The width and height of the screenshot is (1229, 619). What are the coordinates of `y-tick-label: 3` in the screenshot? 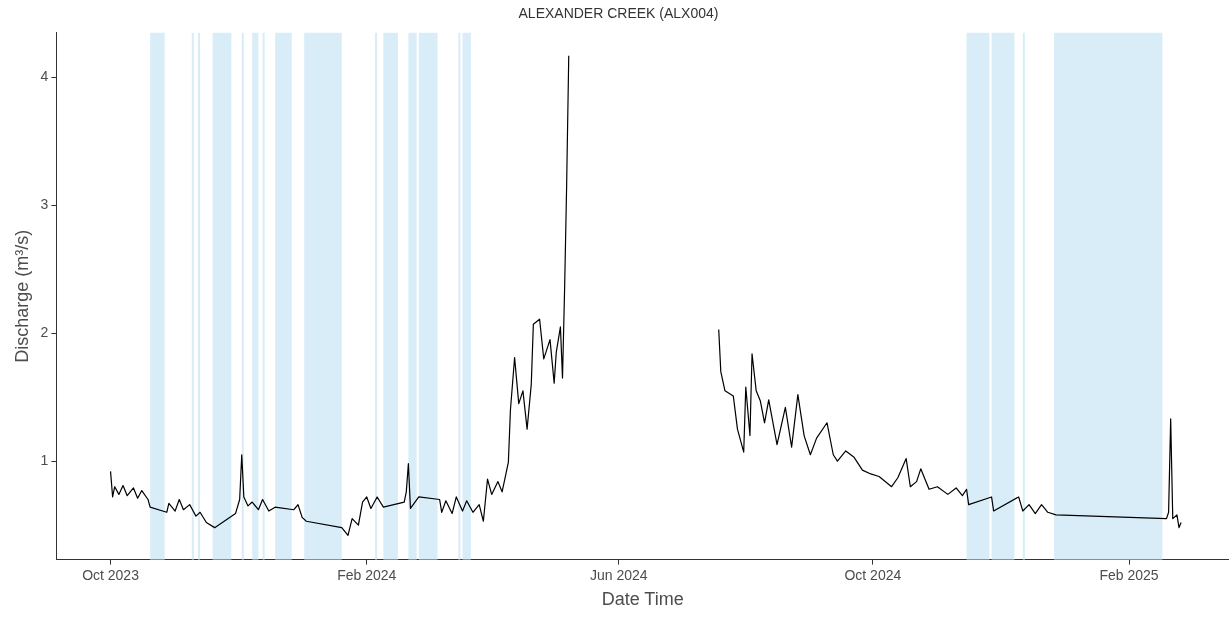 It's located at (44, 204).